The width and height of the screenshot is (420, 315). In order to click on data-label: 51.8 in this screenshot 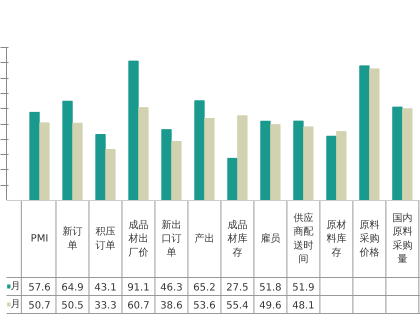, I will do `click(270, 288)`.